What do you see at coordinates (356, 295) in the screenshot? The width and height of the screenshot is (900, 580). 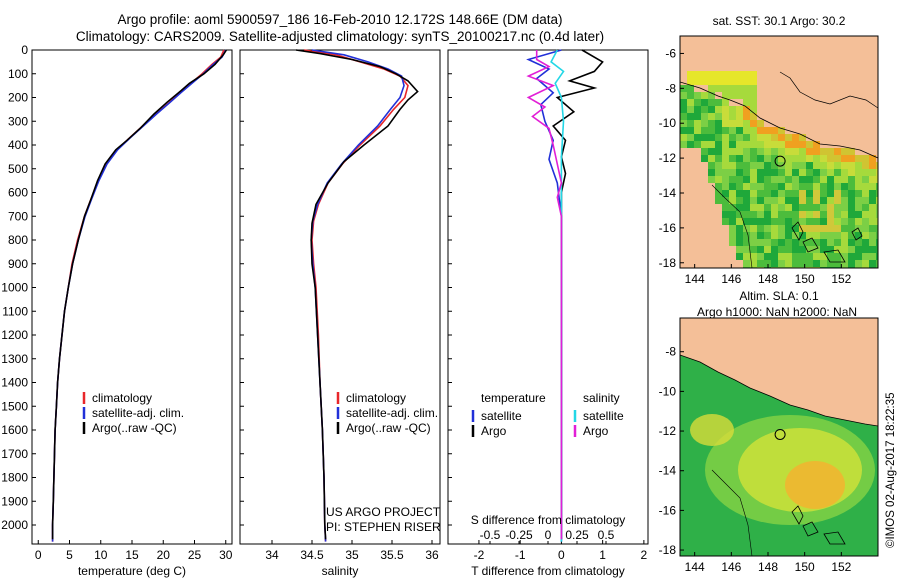 I see `sal-series-line` at bounding box center [356, 295].